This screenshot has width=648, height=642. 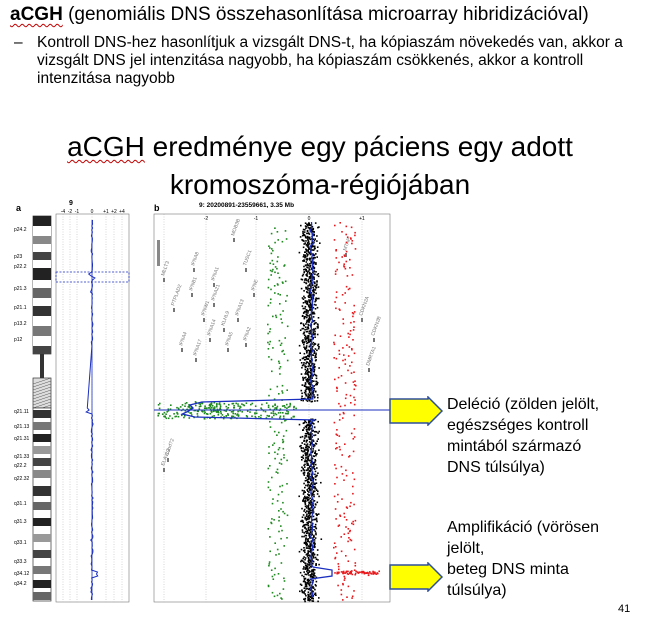 I want to click on gene-label: MTAP, so click(x=347, y=243).